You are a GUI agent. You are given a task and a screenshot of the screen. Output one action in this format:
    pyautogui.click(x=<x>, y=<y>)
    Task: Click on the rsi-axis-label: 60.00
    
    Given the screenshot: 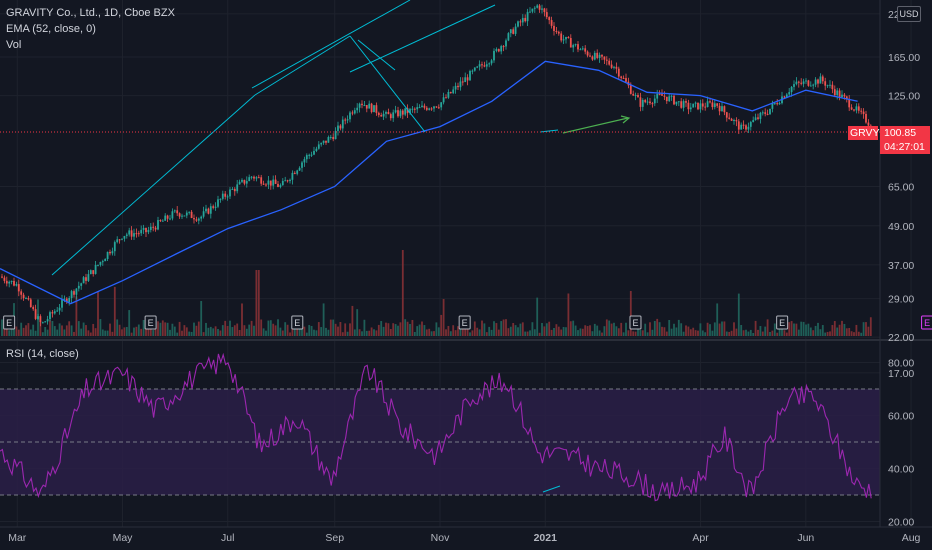 What is the action you would take?
    pyautogui.click(x=901, y=417)
    